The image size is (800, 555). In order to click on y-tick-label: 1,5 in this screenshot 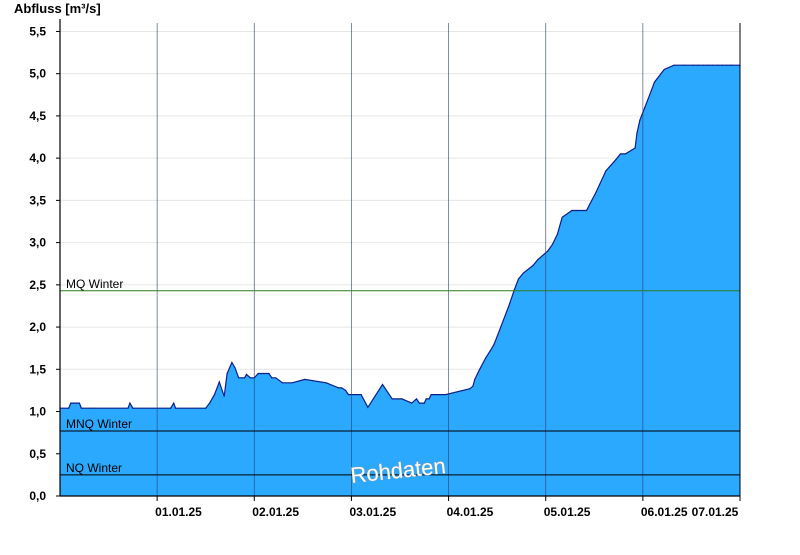, I will do `click(37, 369)`.